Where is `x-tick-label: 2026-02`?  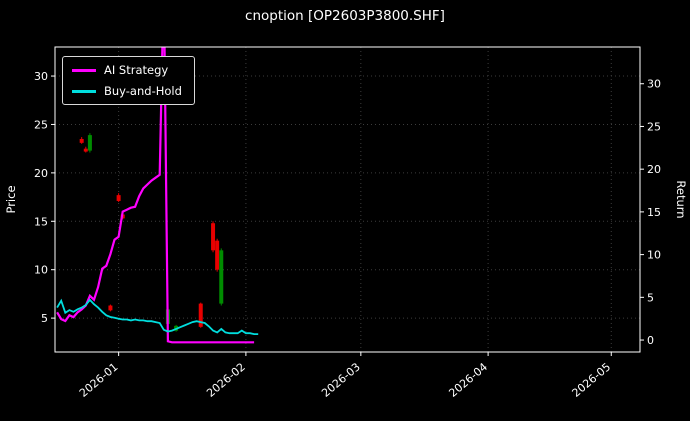 x-tick-label: 2026-02 is located at coordinates (226, 380).